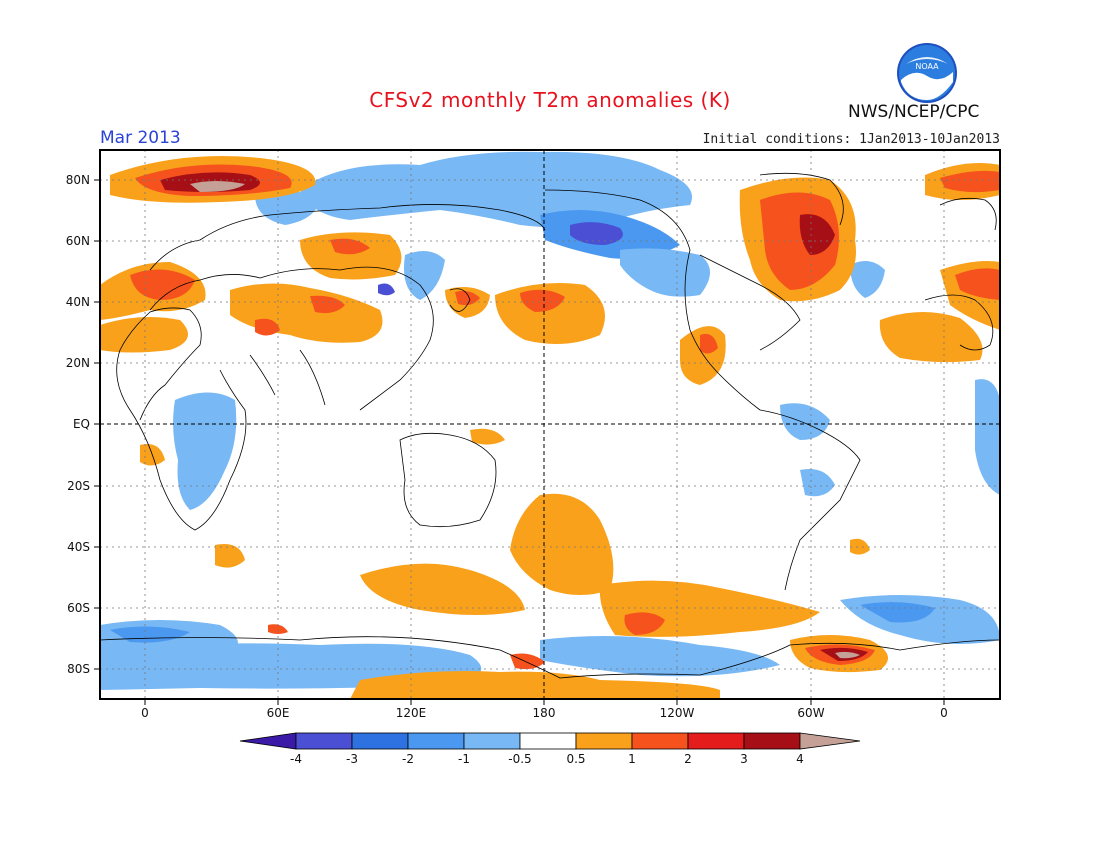 The image size is (1100, 850). What do you see at coordinates (805, 421) in the screenshot?
I see `cool-region-south-america` at bounding box center [805, 421].